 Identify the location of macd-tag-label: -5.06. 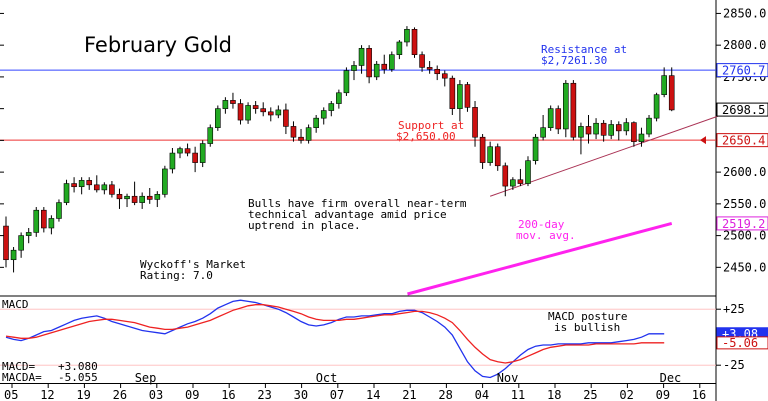
(740, 343).